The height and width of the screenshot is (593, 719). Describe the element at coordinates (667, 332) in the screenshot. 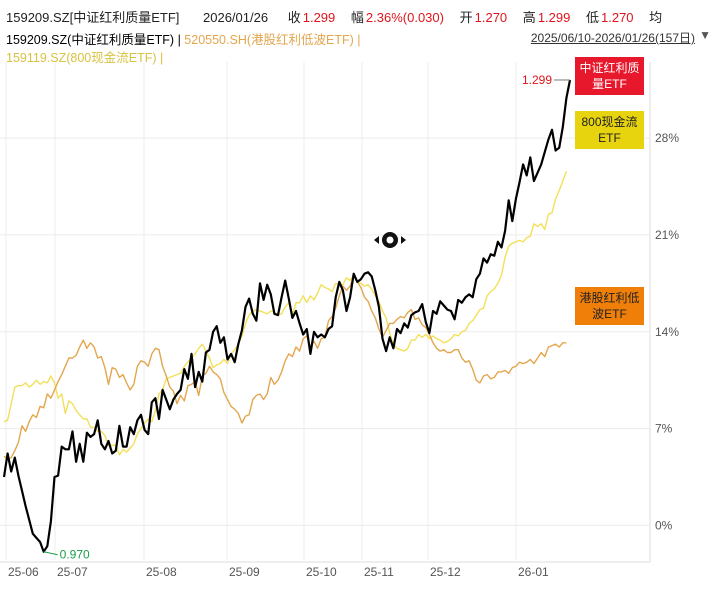

I see `y-tick-label: 14%` at that location.